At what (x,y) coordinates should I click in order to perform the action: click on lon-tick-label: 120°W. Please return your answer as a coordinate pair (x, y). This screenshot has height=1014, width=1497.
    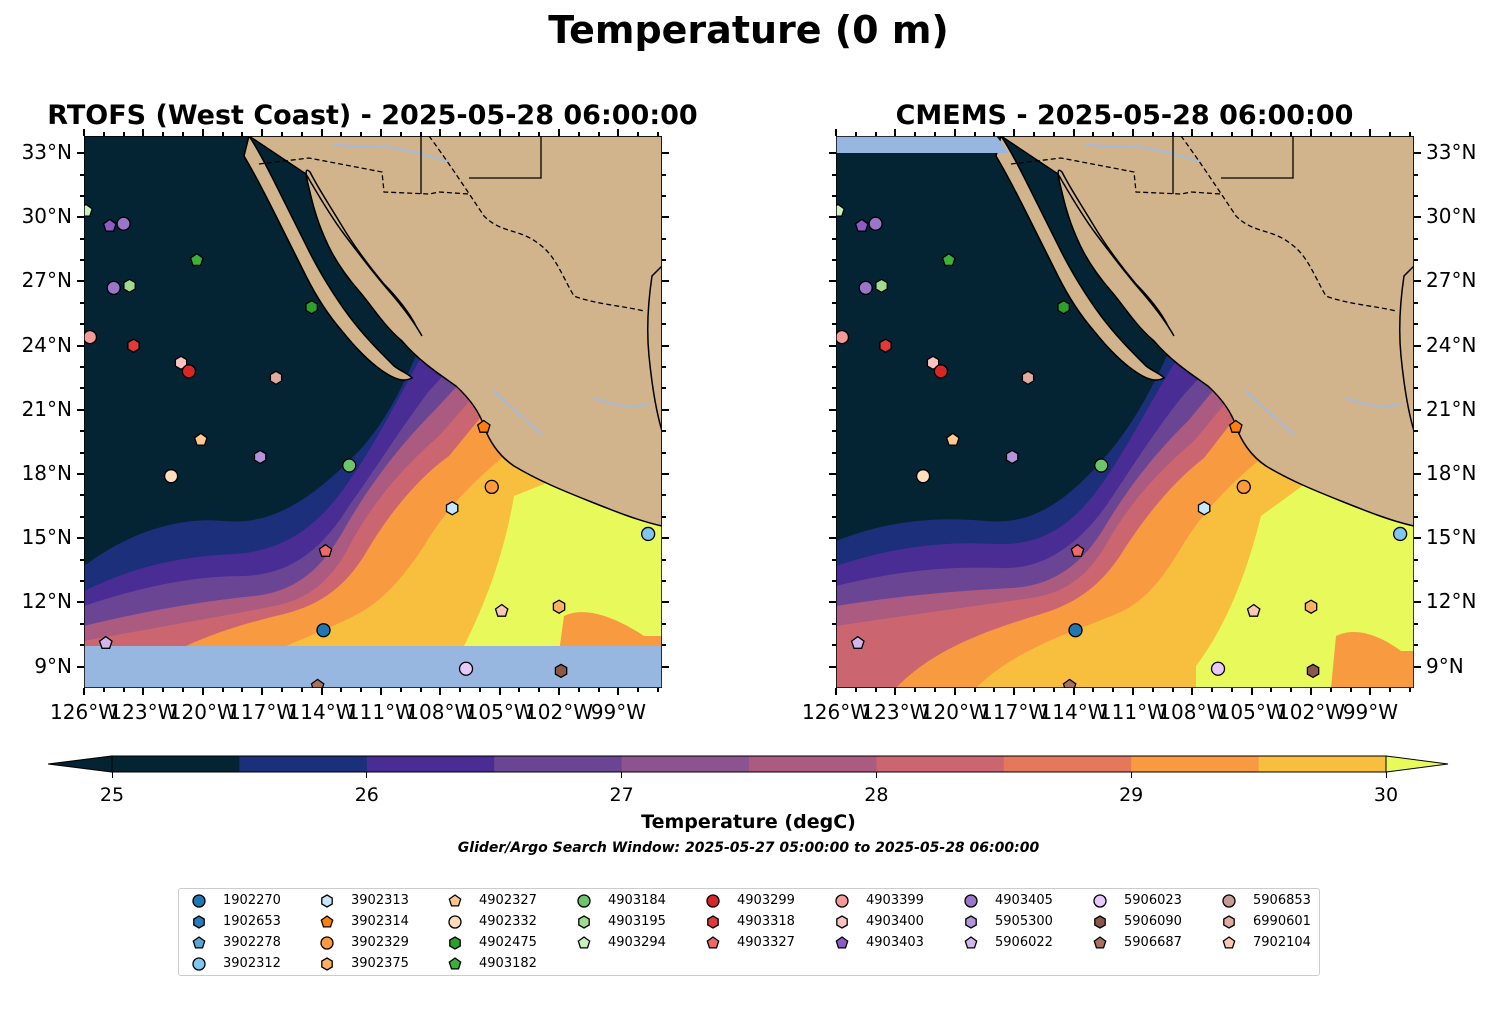
    Looking at the image, I should click on (954, 712).